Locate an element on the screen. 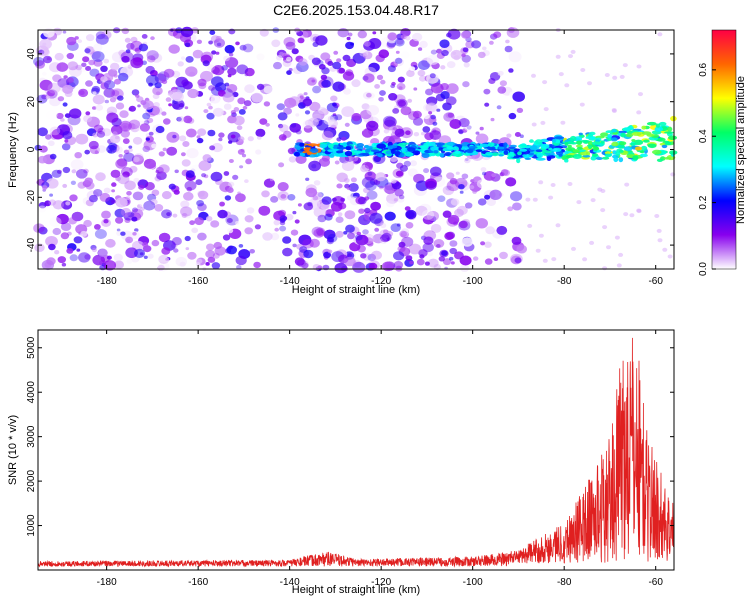 The image size is (750, 600). y-tick-label: 40 is located at coordinates (31, 54).